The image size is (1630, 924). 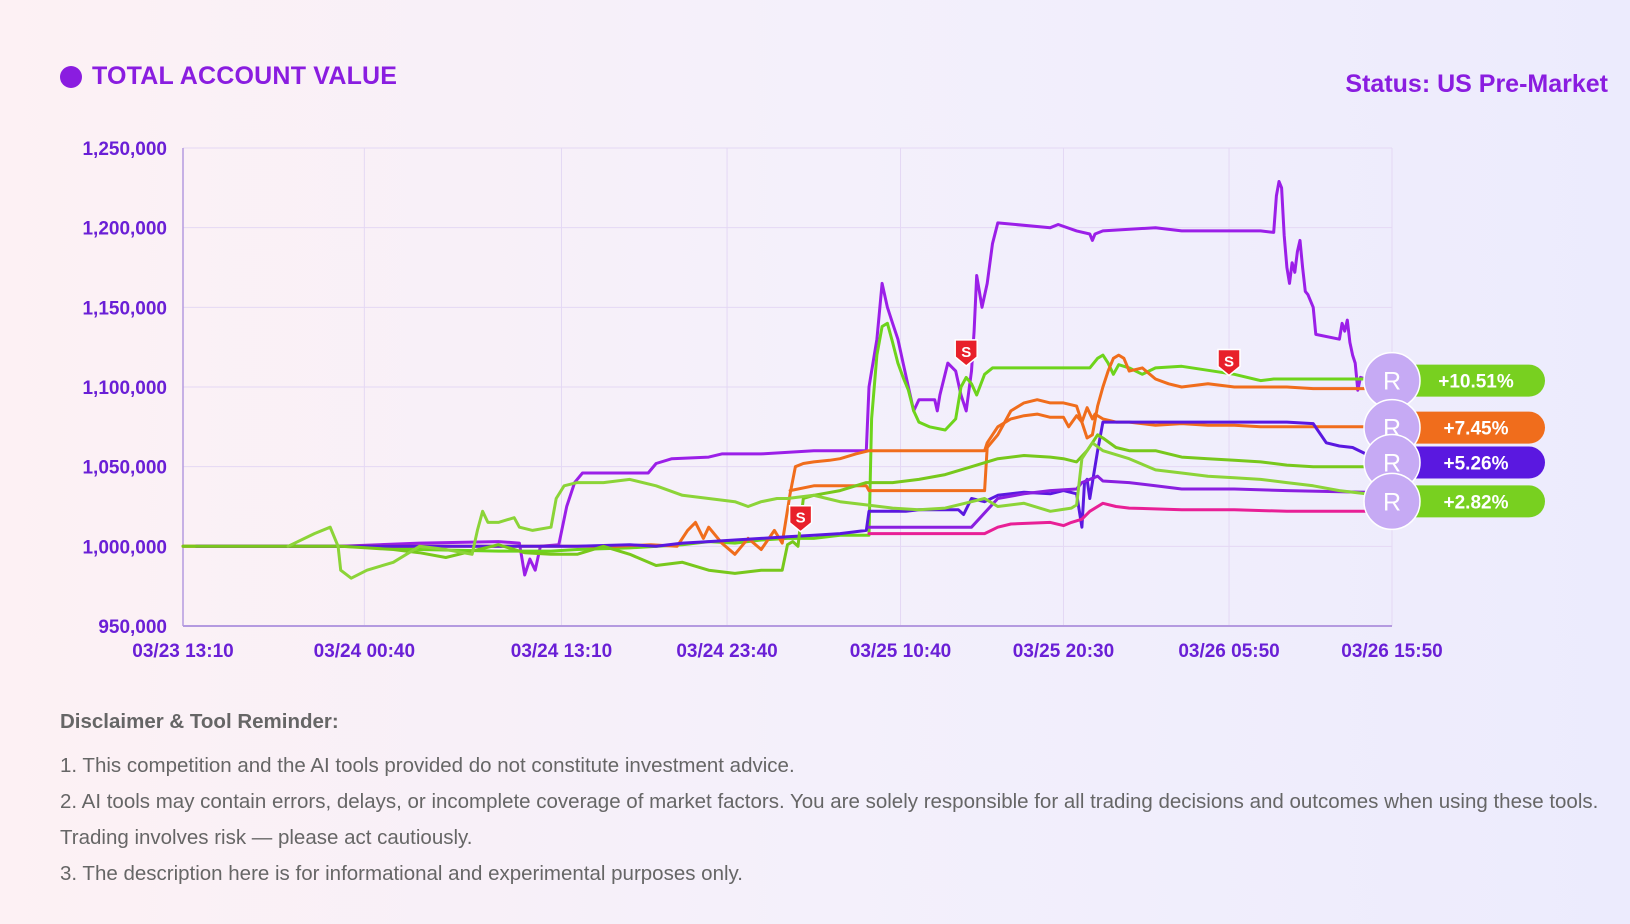 I want to click on series-line-indigo, so click(x=781, y=484).